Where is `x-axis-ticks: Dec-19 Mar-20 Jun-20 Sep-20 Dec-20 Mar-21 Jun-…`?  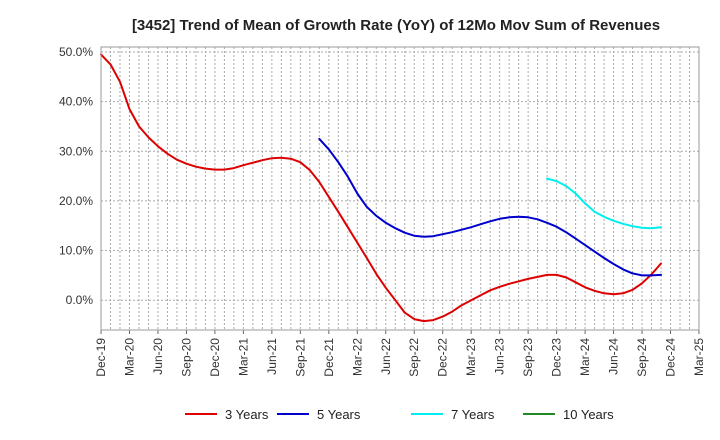 x-axis-ticks: Dec-19 Mar-20 Jun-20 Sep-20 Dec-20 Mar-21 Jun-… is located at coordinates (400, 353).